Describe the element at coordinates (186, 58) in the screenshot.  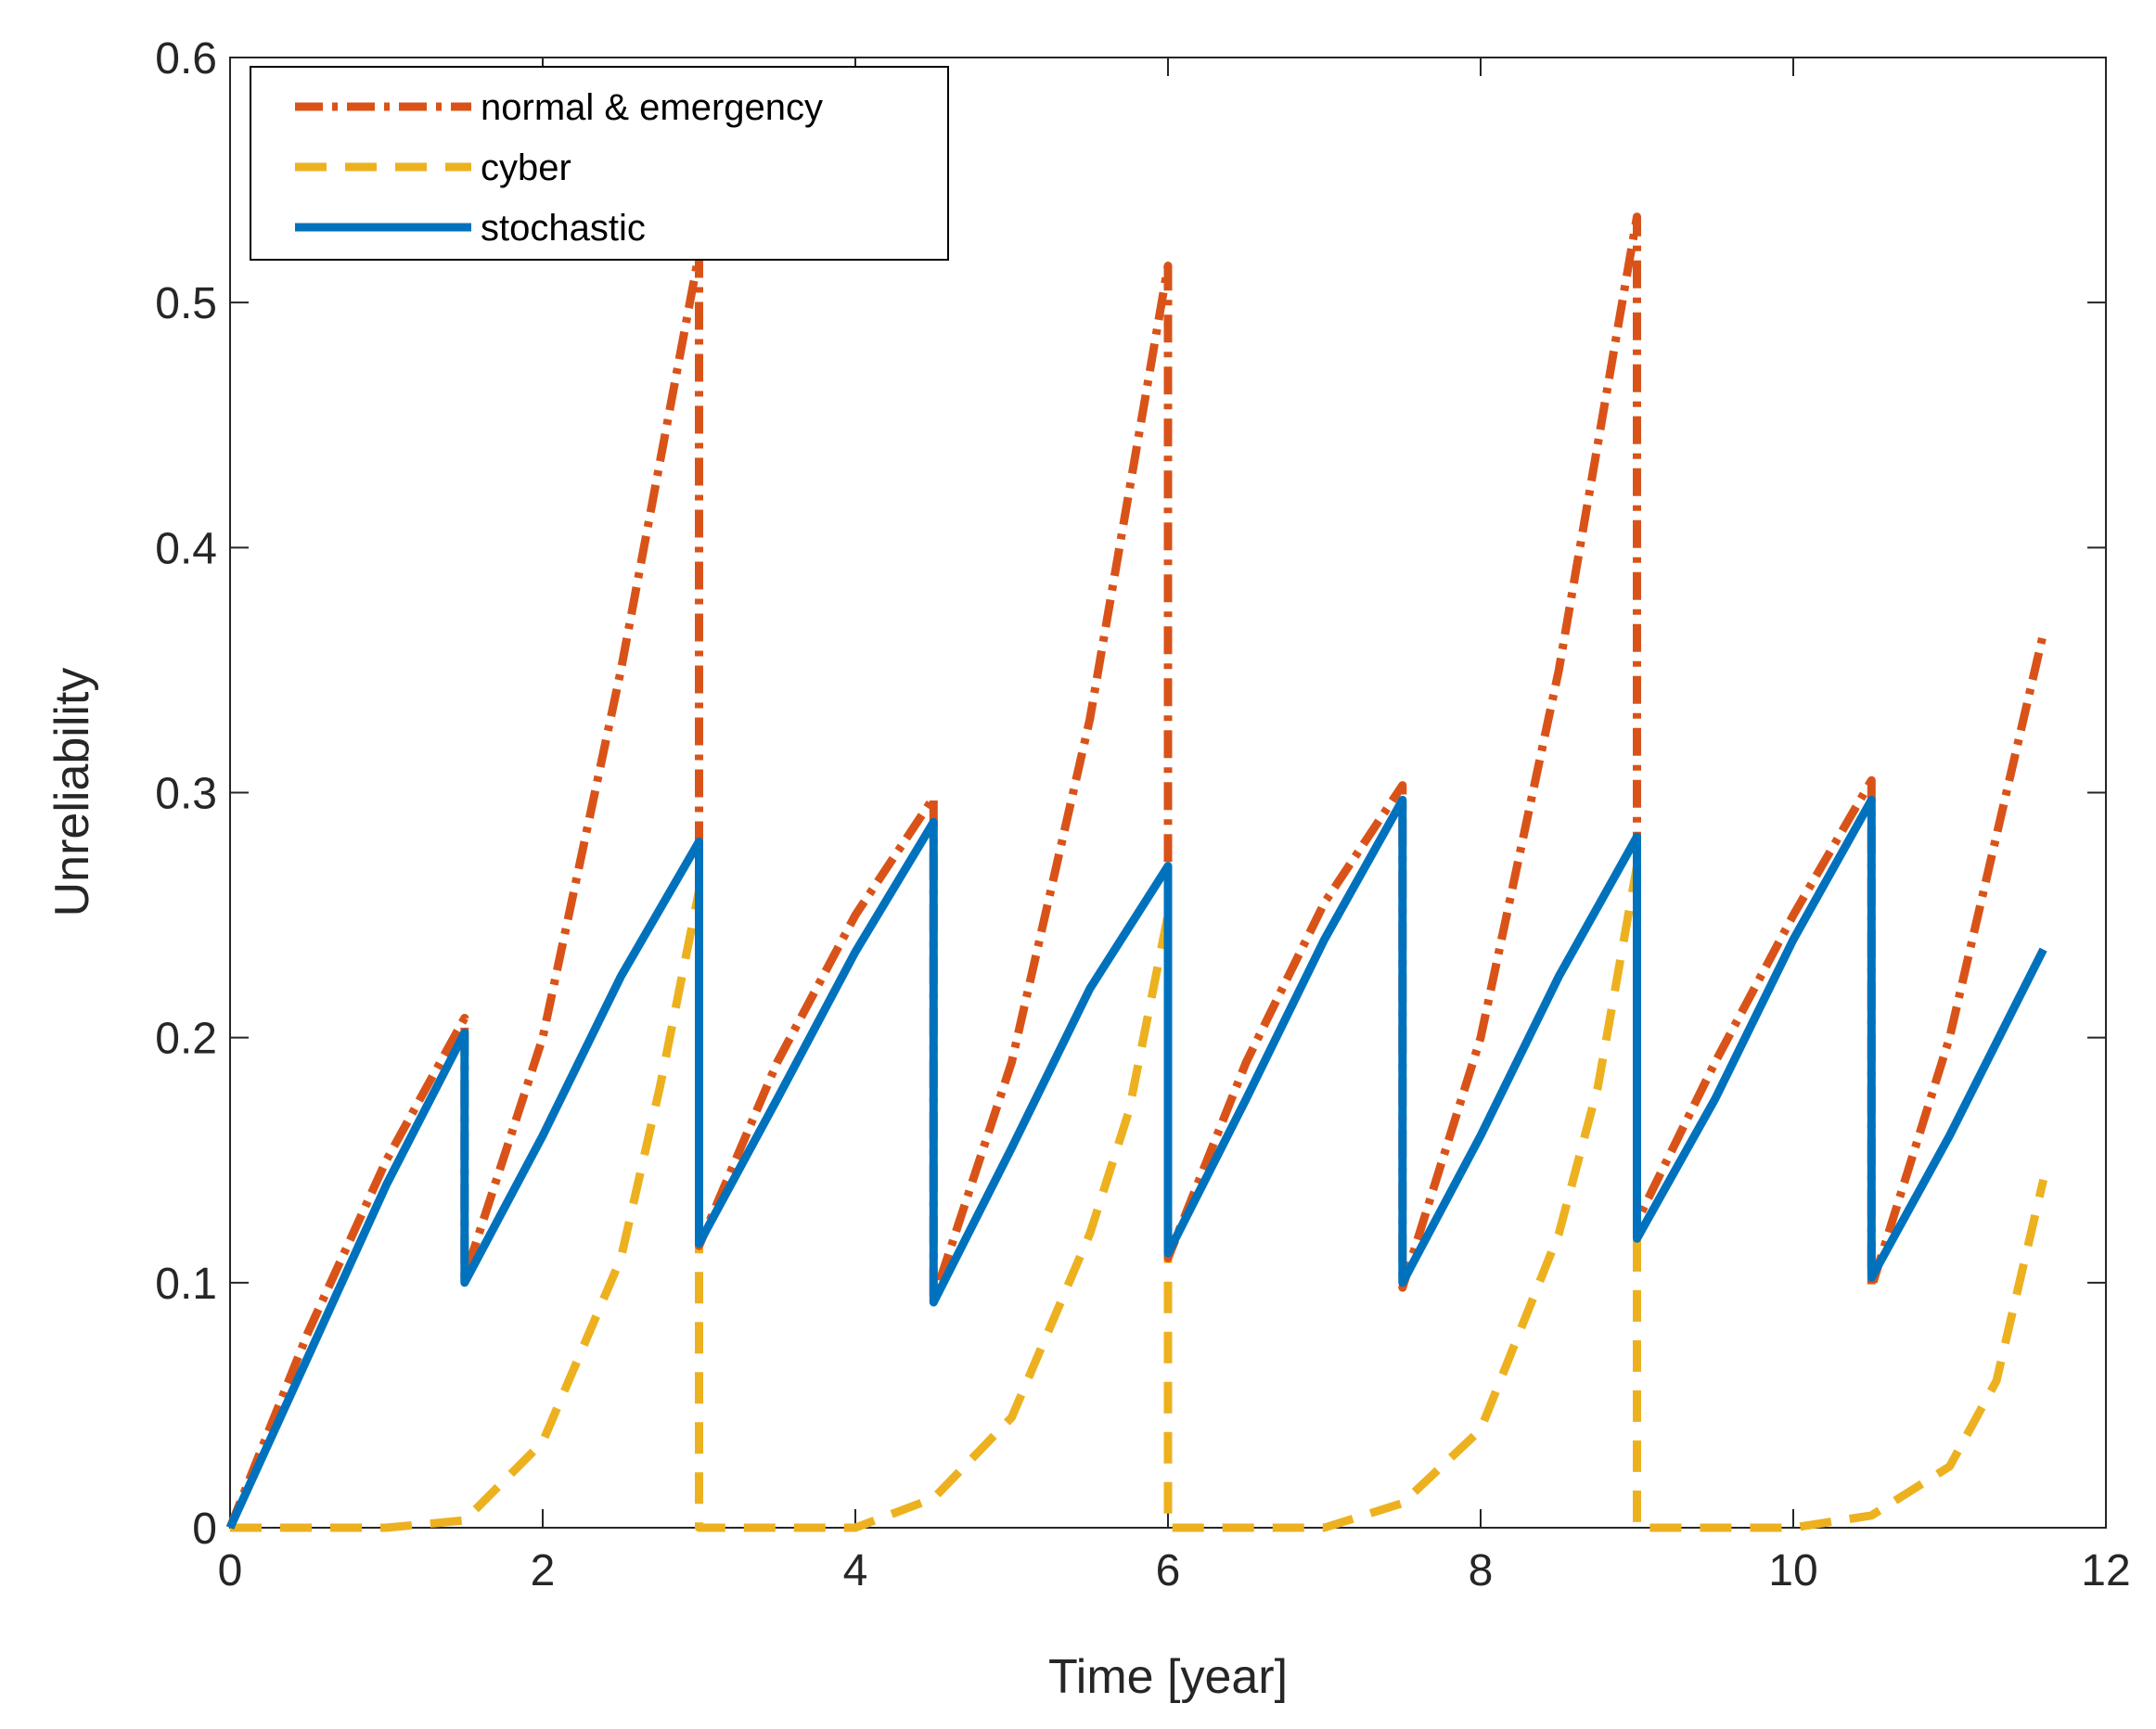
I see `y-tick-label: 0.6` at that location.